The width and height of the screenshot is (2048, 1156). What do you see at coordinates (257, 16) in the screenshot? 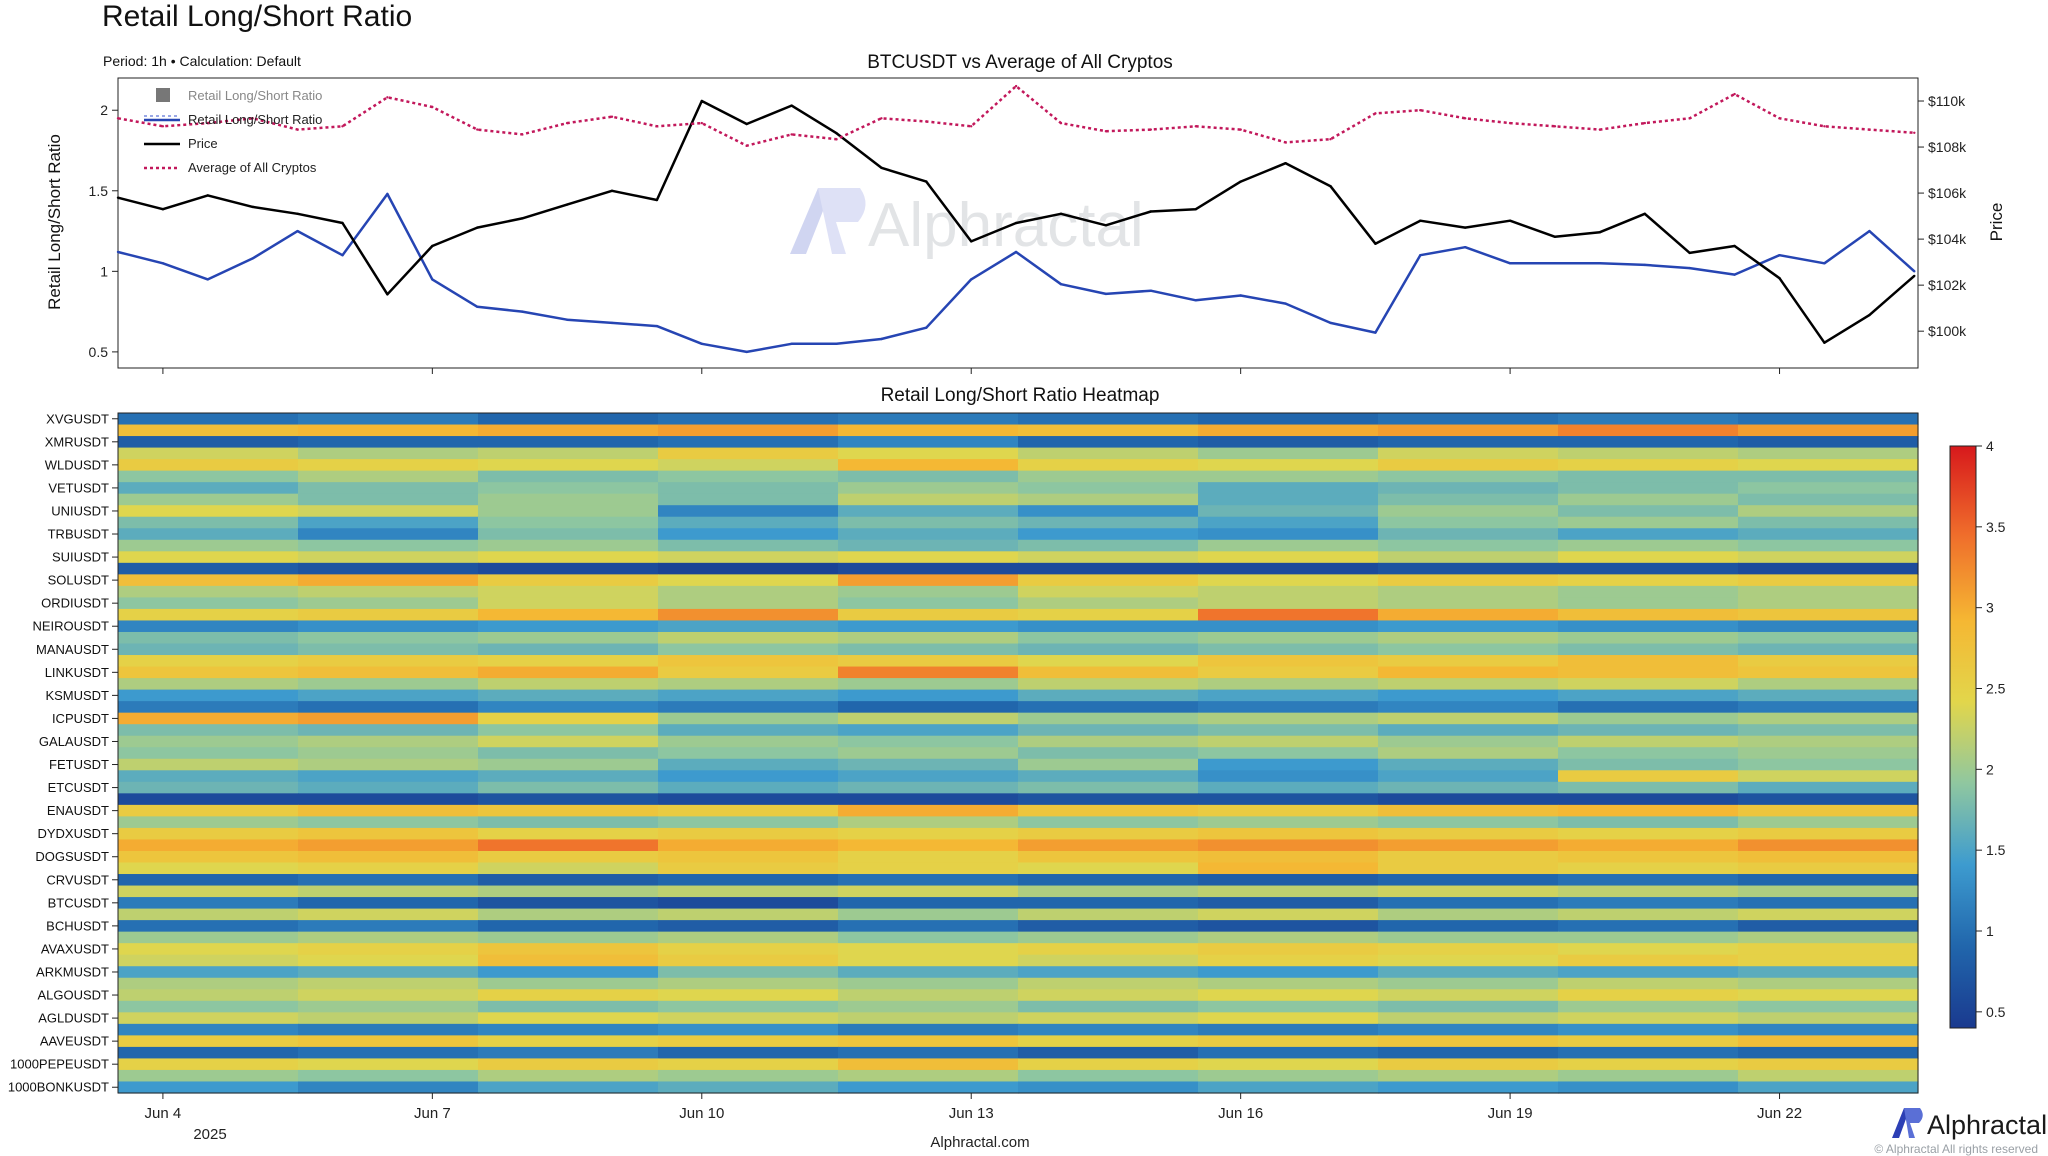
I see `page-title: Retail Long/Short Ratio` at bounding box center [257, 16].